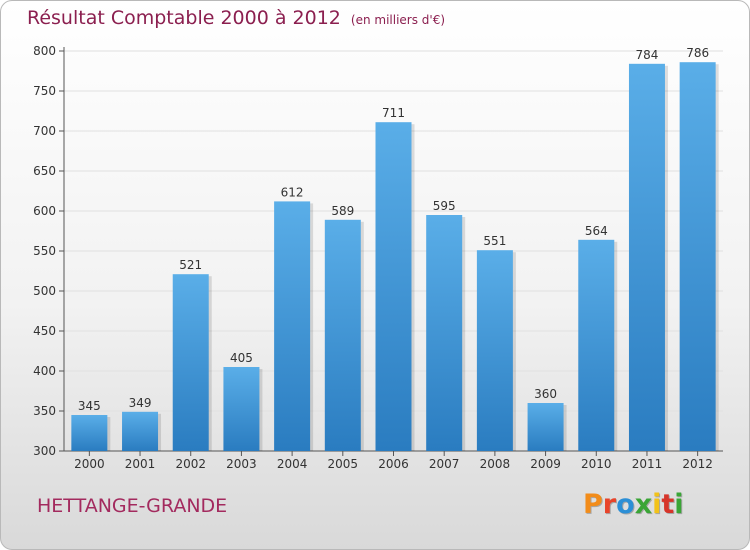 The width and height of the screenshot is (750, 550). Describe the element at coordinates (241, 358) in the screenshot. I see `data-label: 405` at that location.